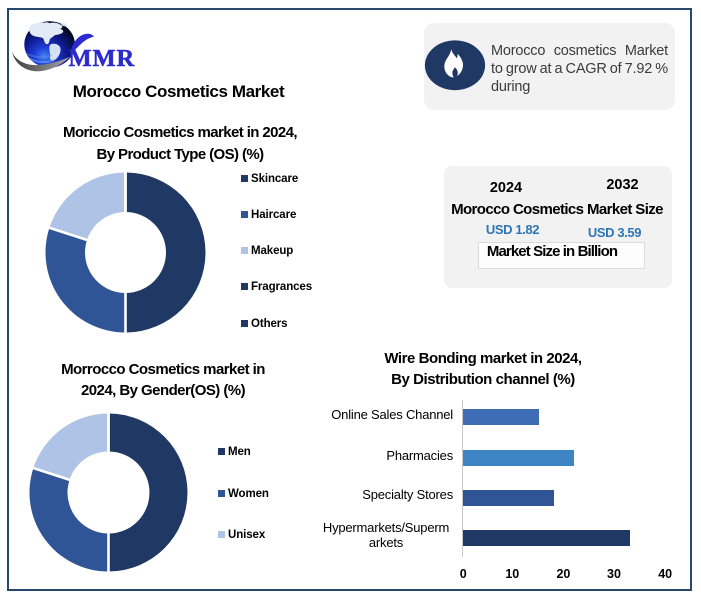 This screenshot has width=701, height=601. What do you see at coordinates (102, 58) in the screenshot?
I see `svg-text: MMR` at bounding box center [102, 58].